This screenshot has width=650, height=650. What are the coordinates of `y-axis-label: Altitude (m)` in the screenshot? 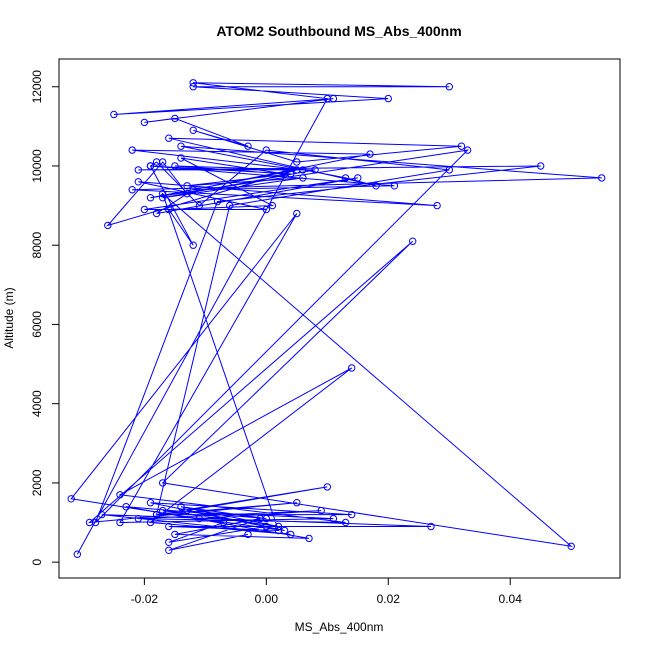 It's located at (9, 317).